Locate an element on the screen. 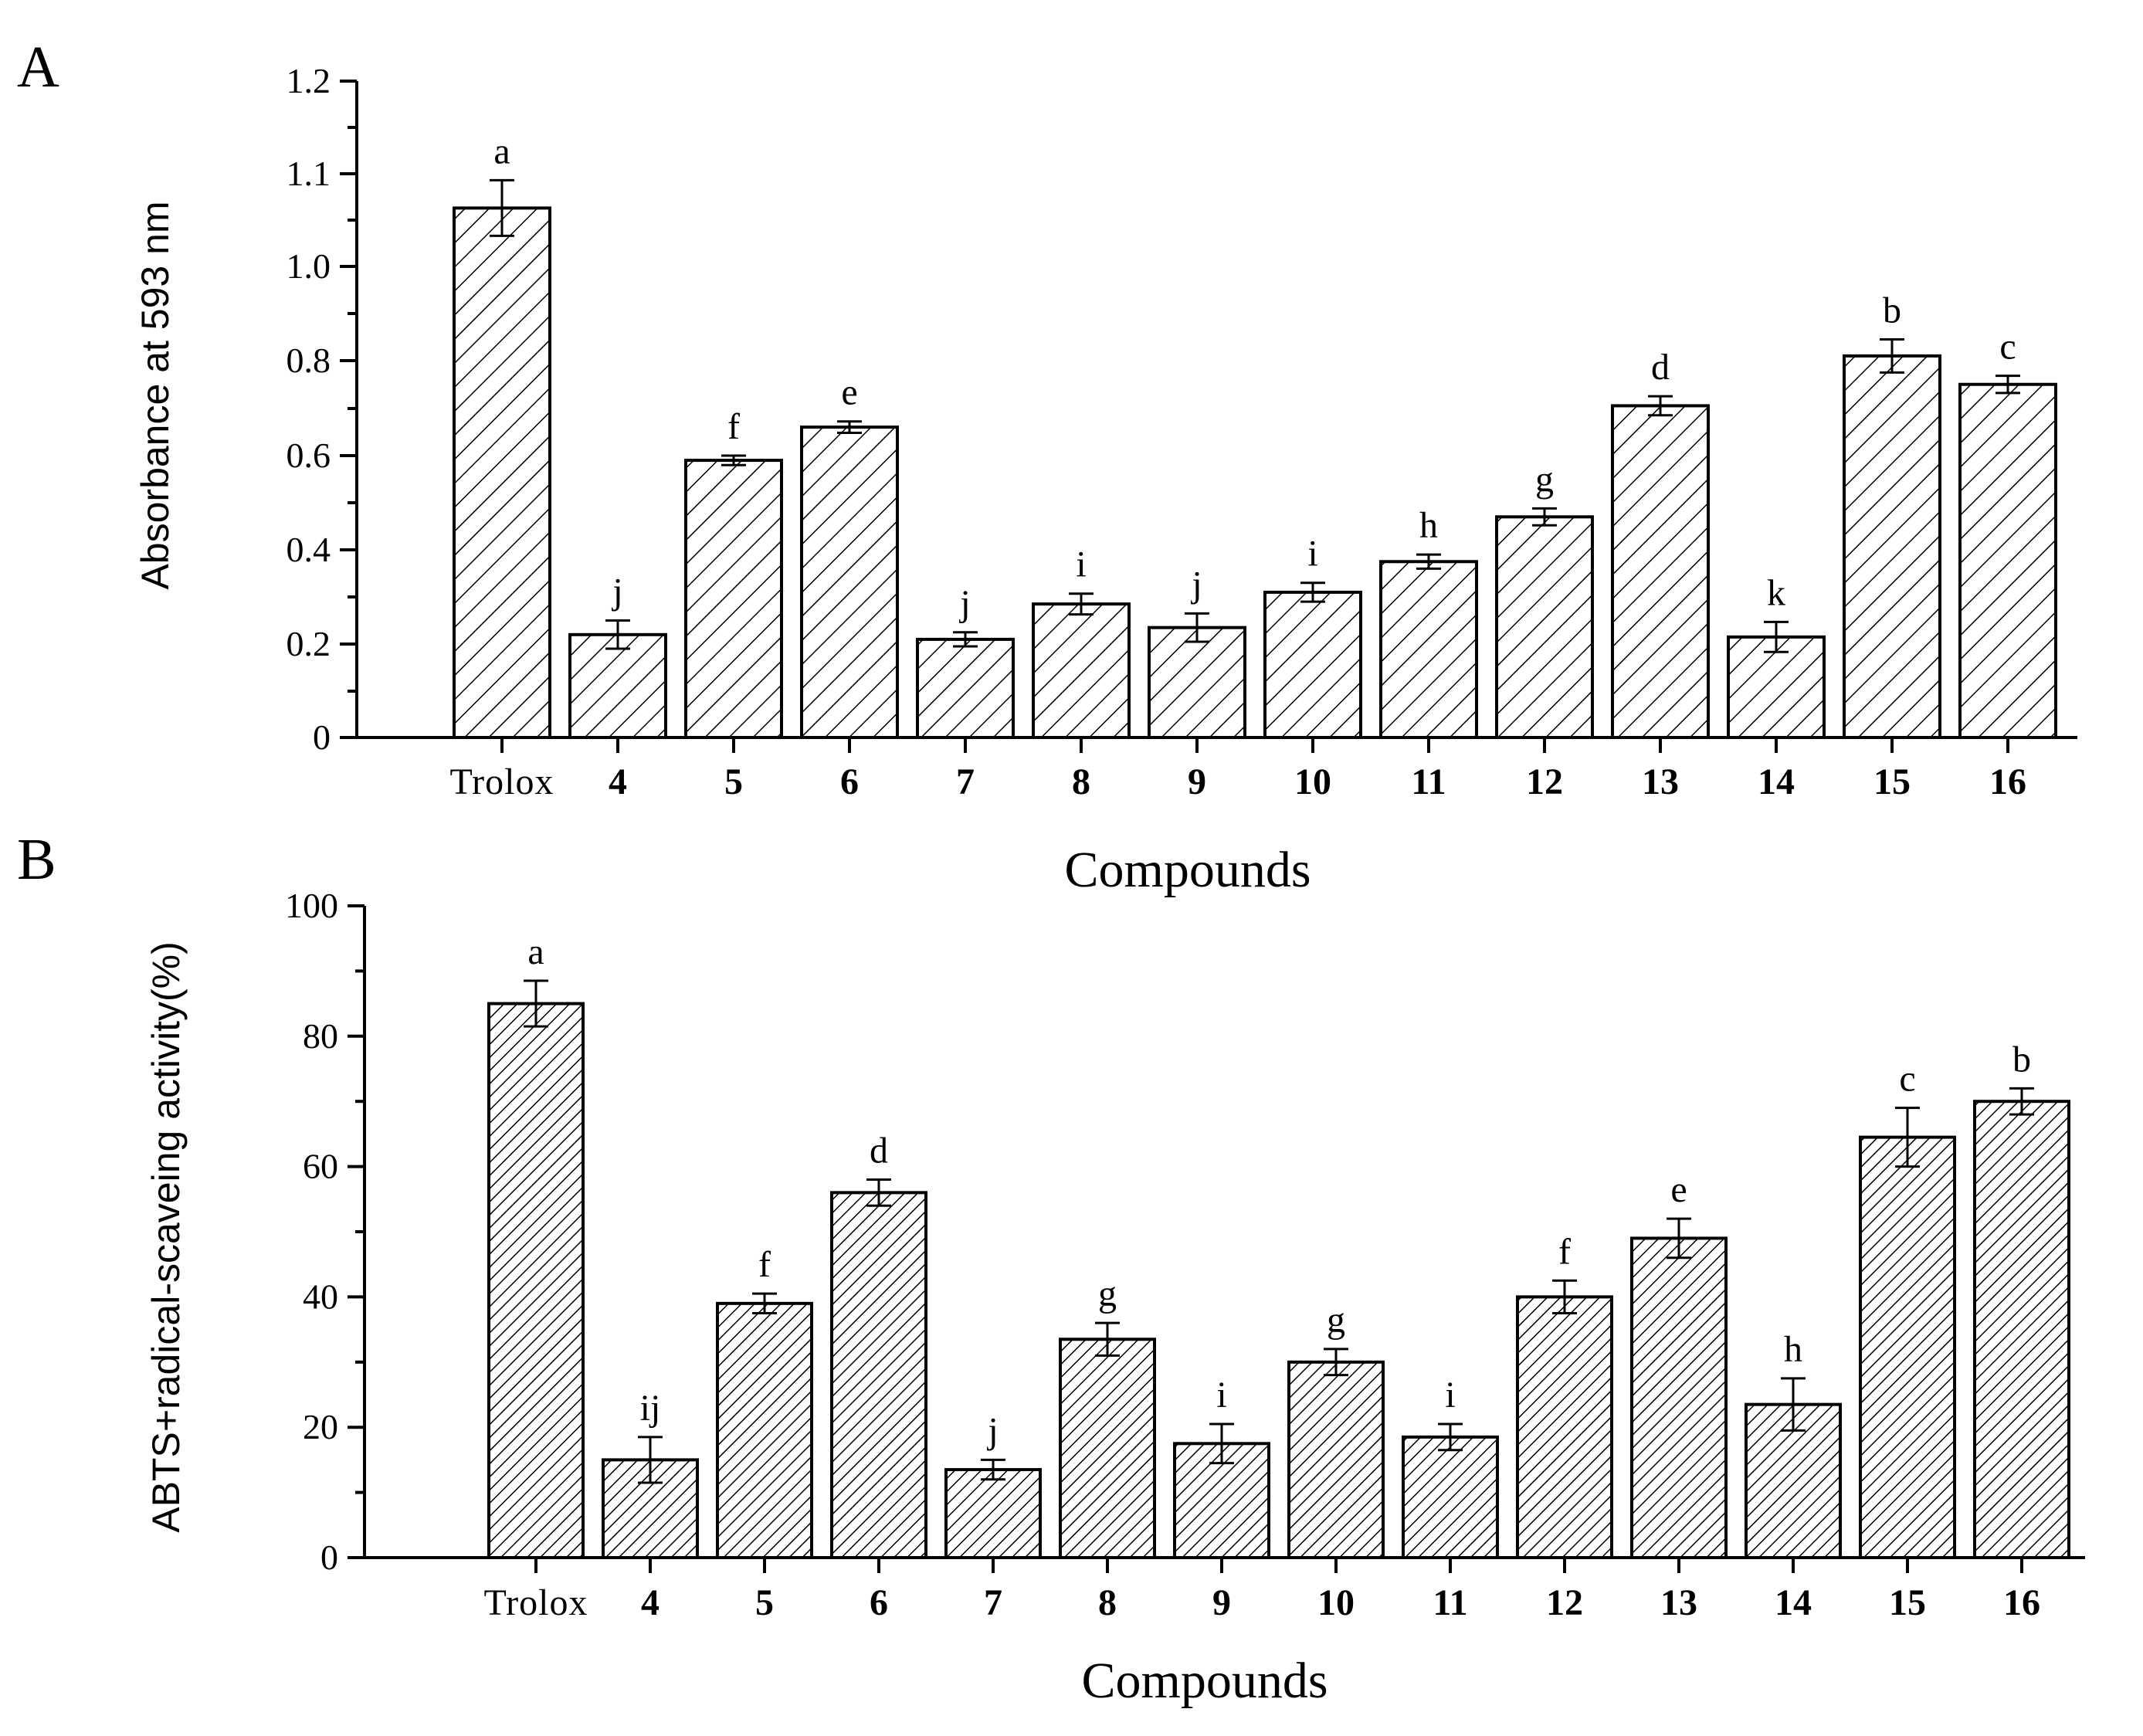 The image size is (2143, 1736). panel-a-significance-letter: i is located at coordinates (1081, 564).